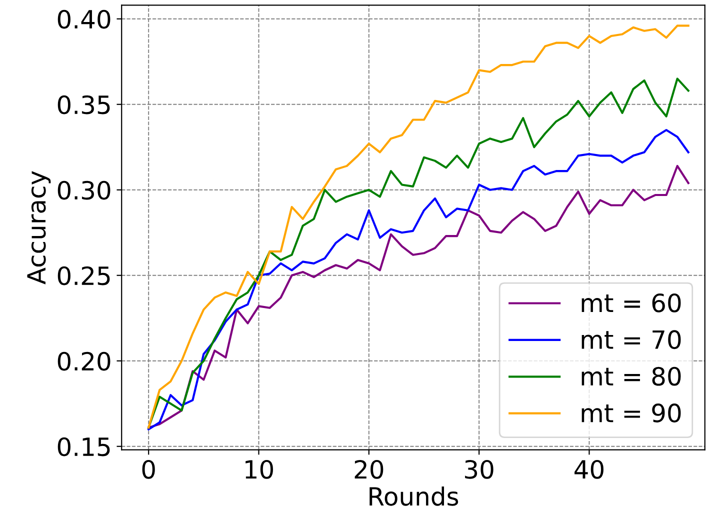 This screenshot has width=707, height=520. I want to click on legend-label: mt = 80, so click(631, 376).